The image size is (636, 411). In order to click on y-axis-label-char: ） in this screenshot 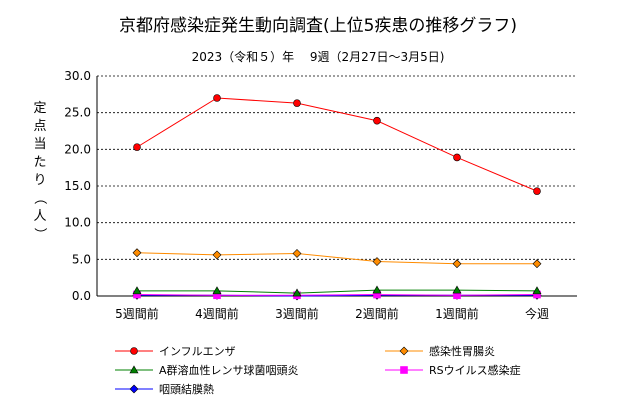, I will do `click(39, 233)`.